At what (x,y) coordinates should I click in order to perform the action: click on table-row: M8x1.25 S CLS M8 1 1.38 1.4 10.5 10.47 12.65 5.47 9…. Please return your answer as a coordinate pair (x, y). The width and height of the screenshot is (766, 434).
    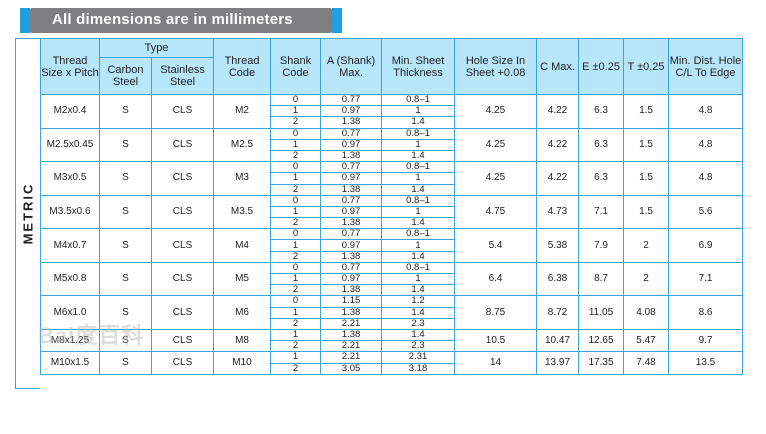
    Looking at the image, I should click on (392, 340).